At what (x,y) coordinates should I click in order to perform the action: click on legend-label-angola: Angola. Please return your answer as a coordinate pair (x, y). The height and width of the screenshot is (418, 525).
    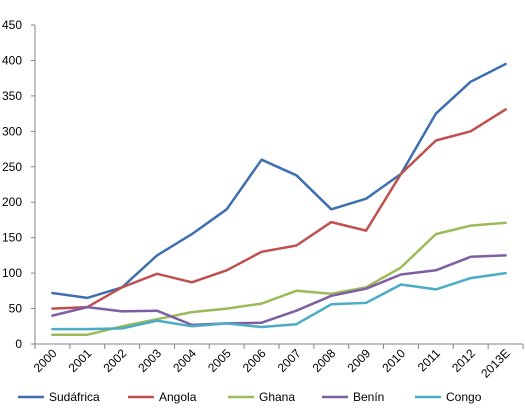
    Looking at the image, I should click on (178, 397).